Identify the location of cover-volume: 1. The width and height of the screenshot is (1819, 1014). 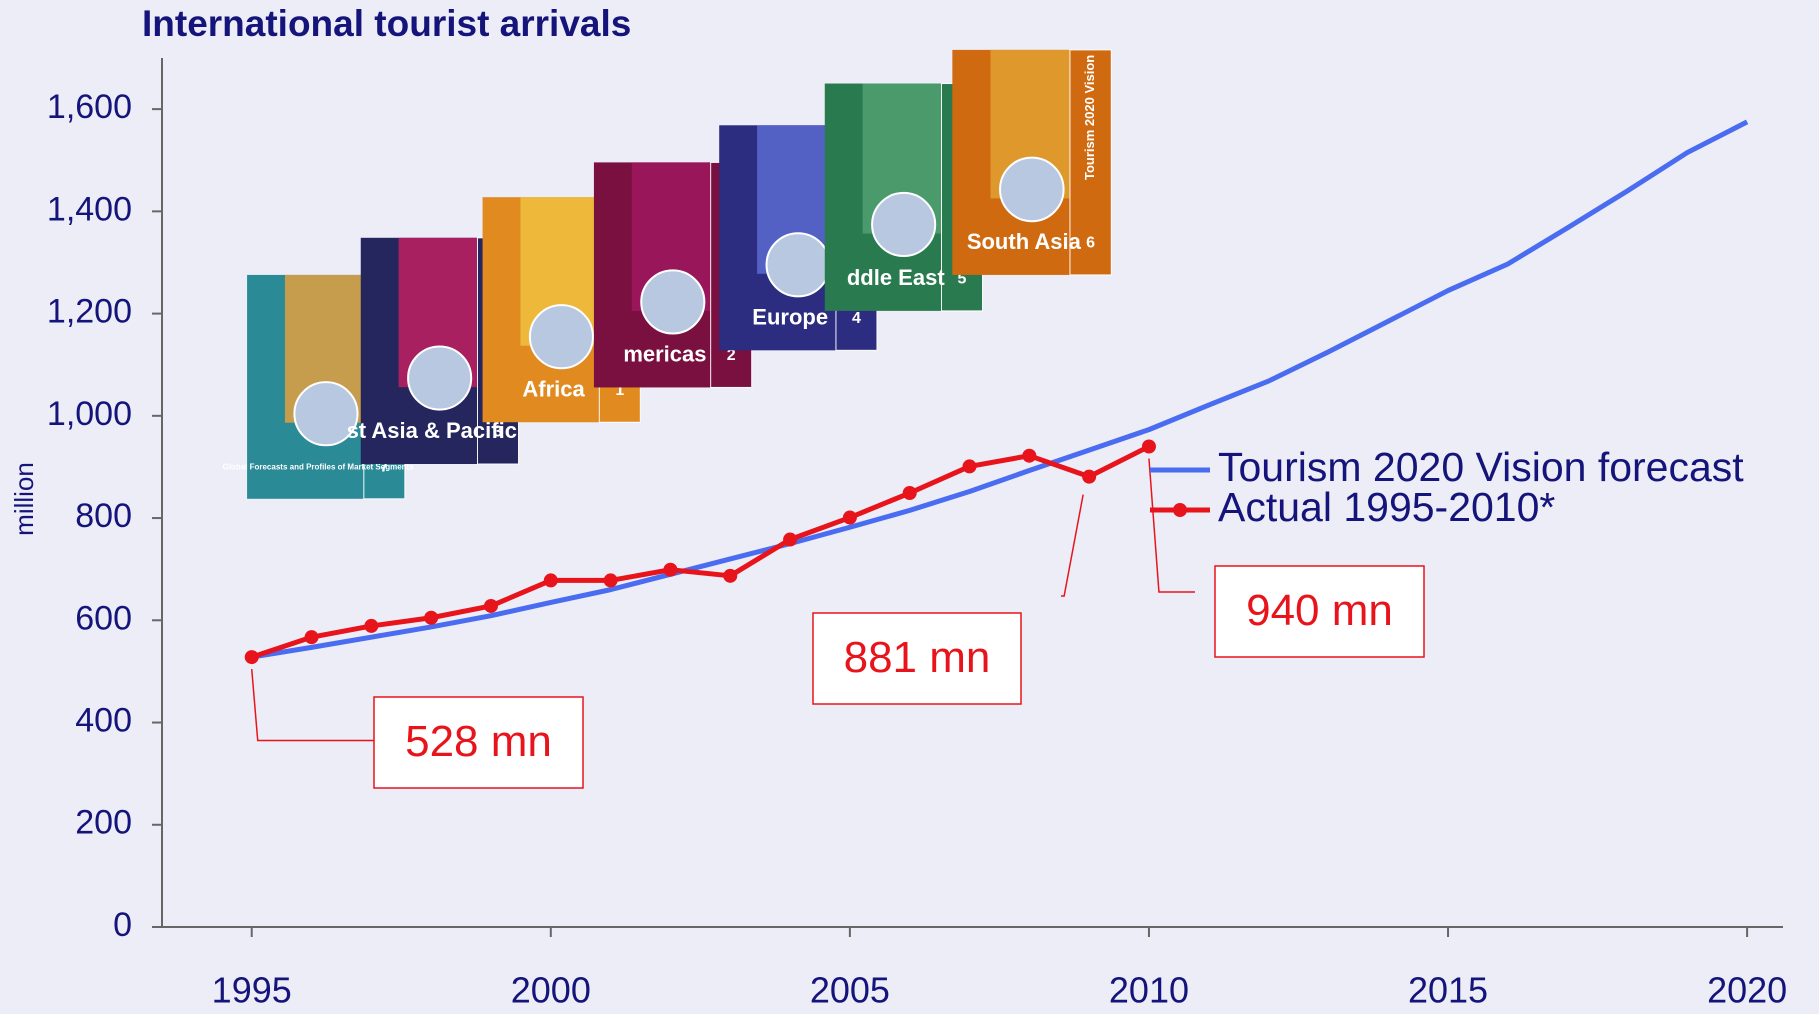
(619, 390).